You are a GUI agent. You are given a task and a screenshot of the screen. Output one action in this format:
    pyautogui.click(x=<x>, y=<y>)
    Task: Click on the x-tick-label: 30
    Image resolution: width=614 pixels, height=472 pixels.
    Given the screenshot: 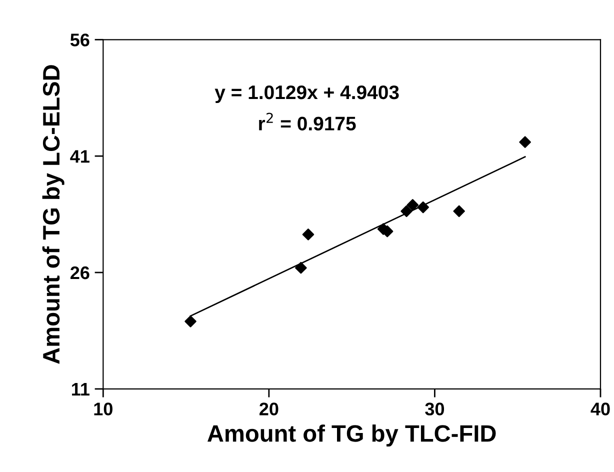 What is the action you would take?
    pyautogui.click(x=434, y=409)
    